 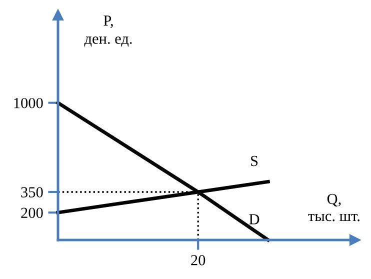 I want to click on x-tick-label: 20, so click(x=198, y=260).